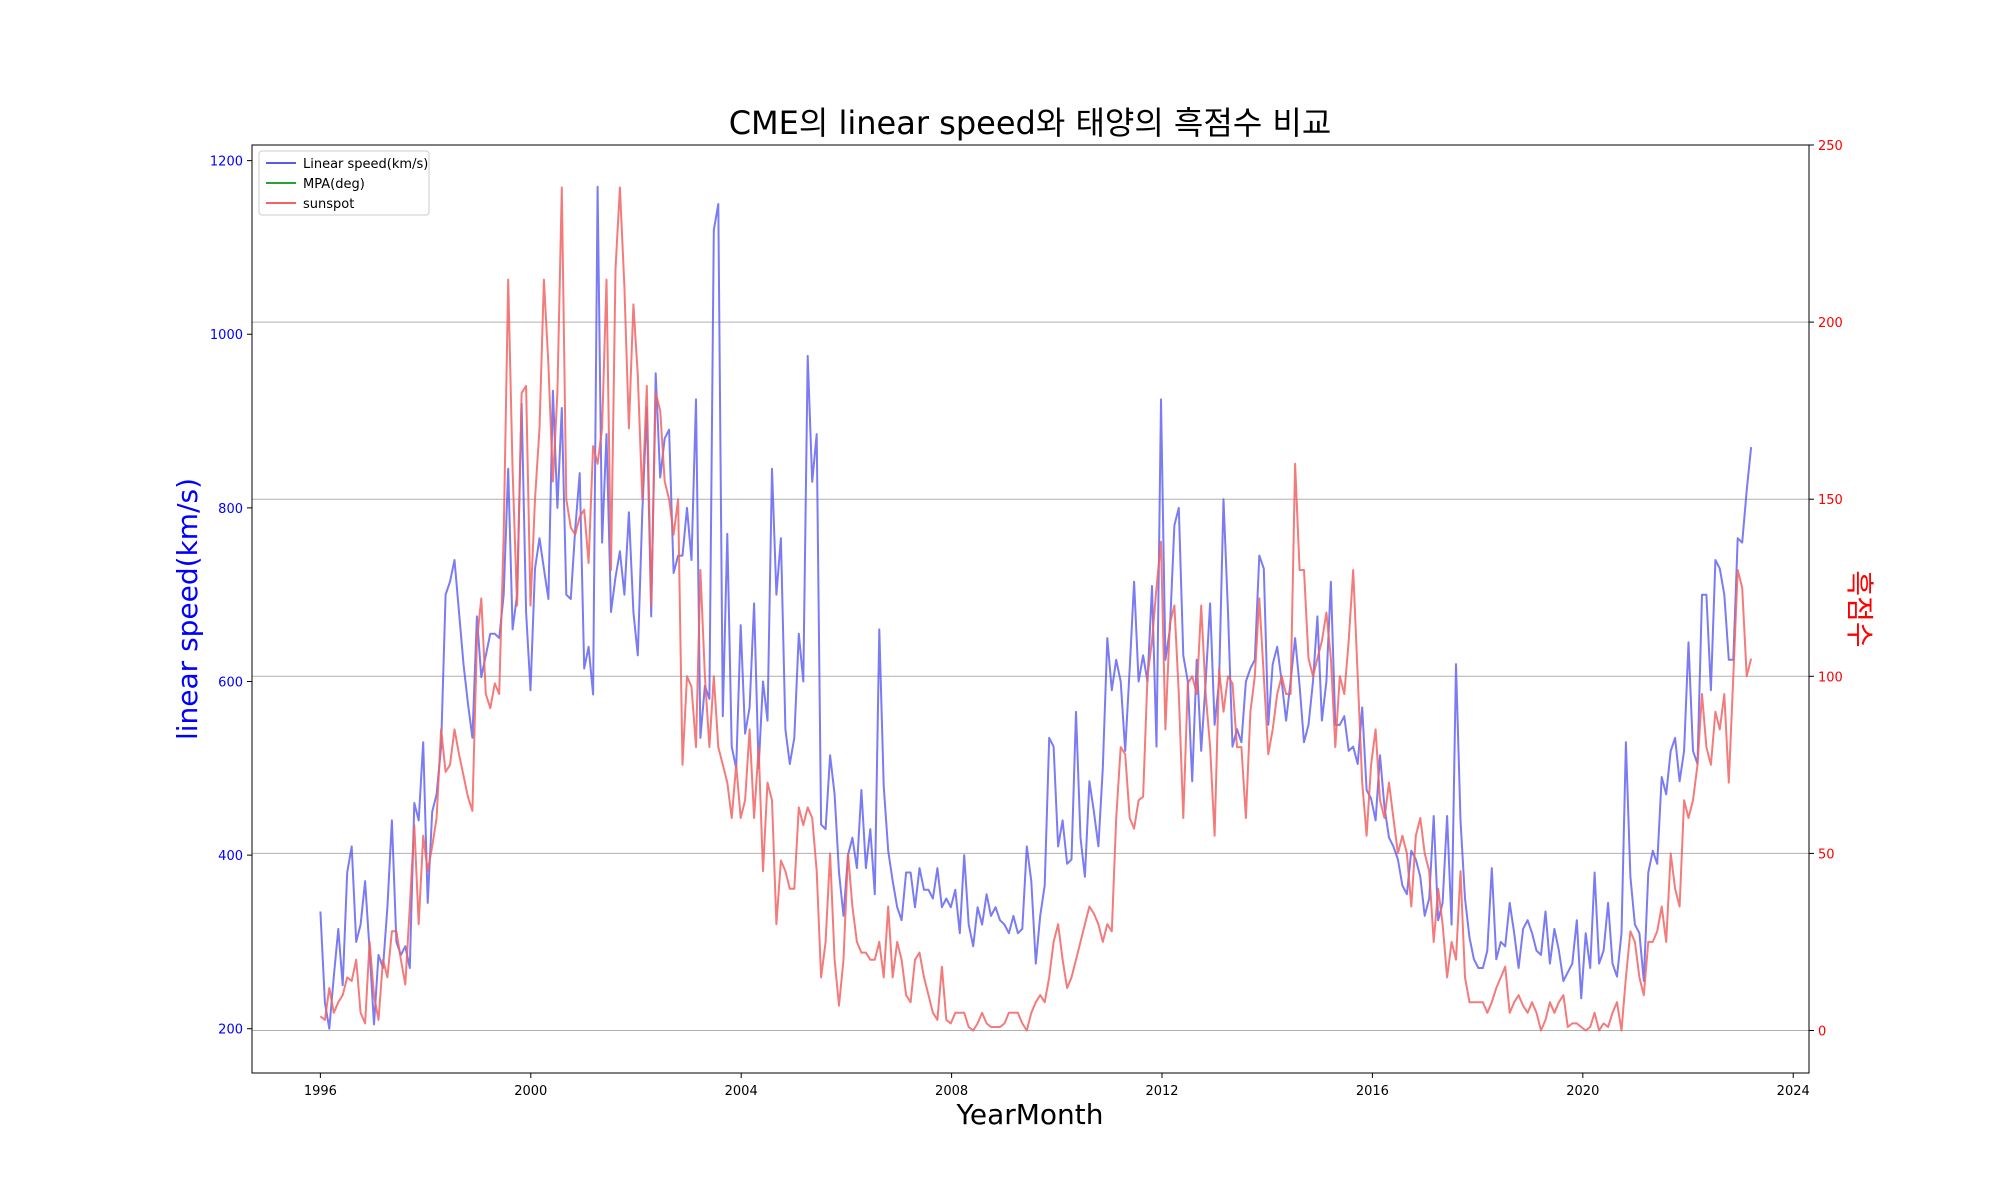 This screenshot has height=1200, width=2000. I want to click on y-left-tick-label-3: 800, so click(230, 509).